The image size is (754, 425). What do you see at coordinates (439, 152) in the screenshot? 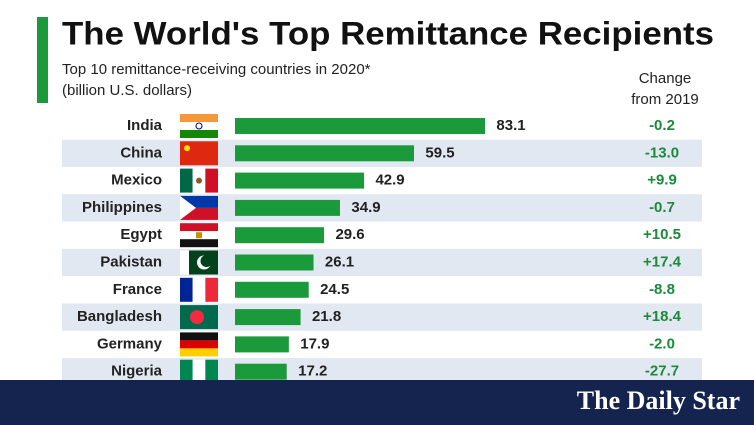
I see `value-label: 59.5` at bounding box center [439, 152].